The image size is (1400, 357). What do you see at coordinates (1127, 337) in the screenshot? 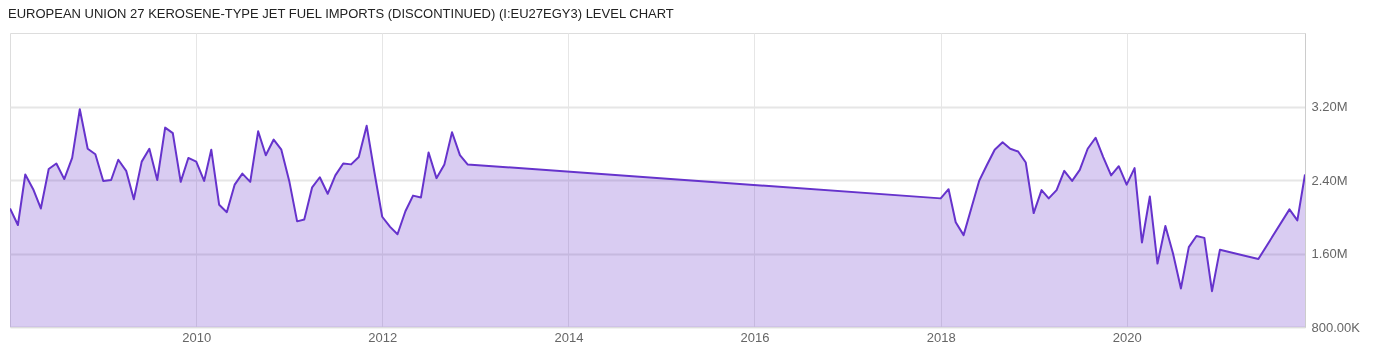
I see `x-tick-label: 2020` at bounding box center [1127, 337].